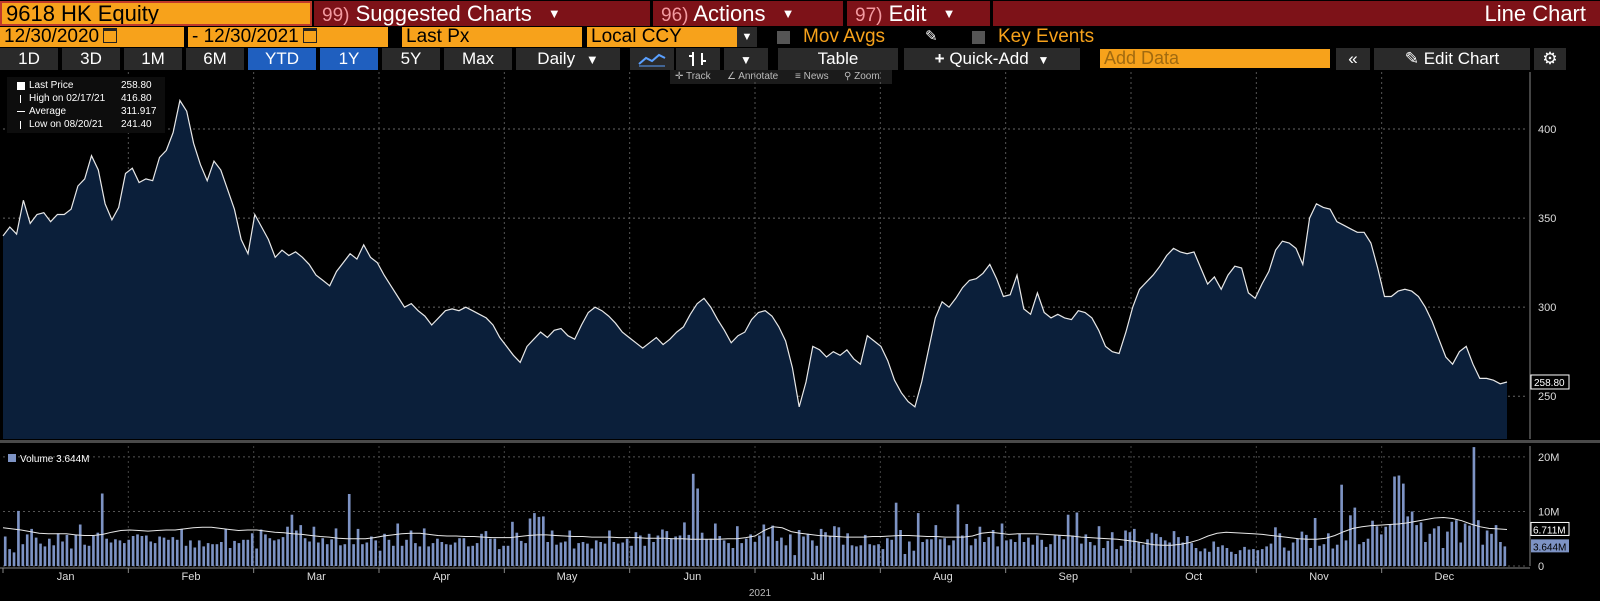  What do you see at coordinates (29, 59) in the screenshot?
I see `range-1d-button: 1D` at bounding box center [29, 59].